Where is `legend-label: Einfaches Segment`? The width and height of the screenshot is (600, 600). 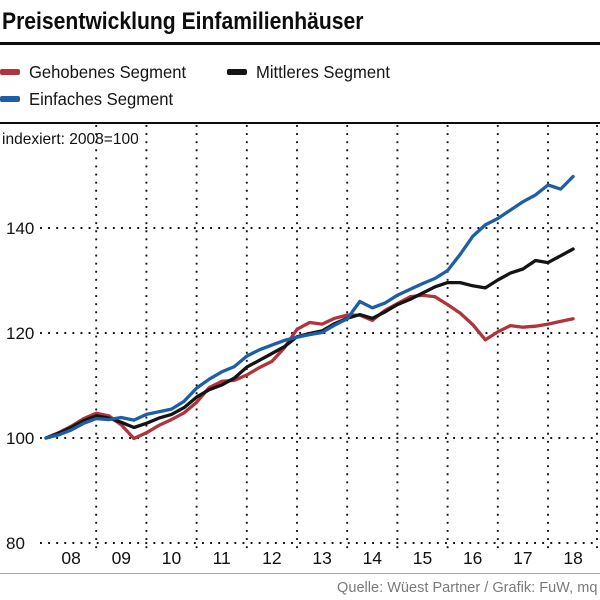
legend-label: Einfaches Segment is located at coordinates (101, 98).